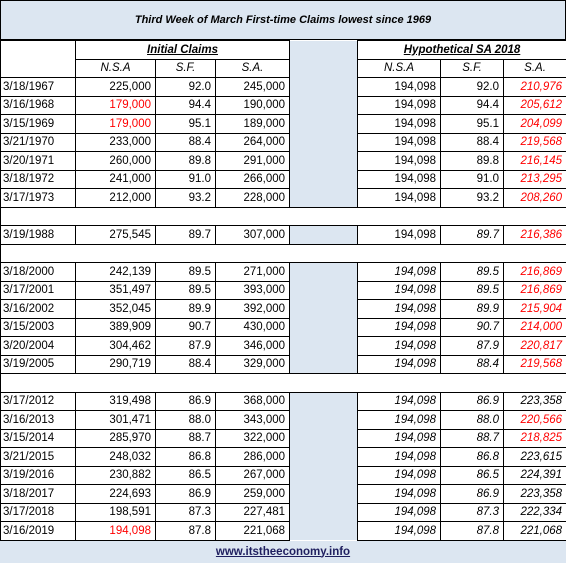  What do you see at coordinates (472, 235) in the screenshot?
I see `value-cell: 89.7` at bounding box center [472, 235].